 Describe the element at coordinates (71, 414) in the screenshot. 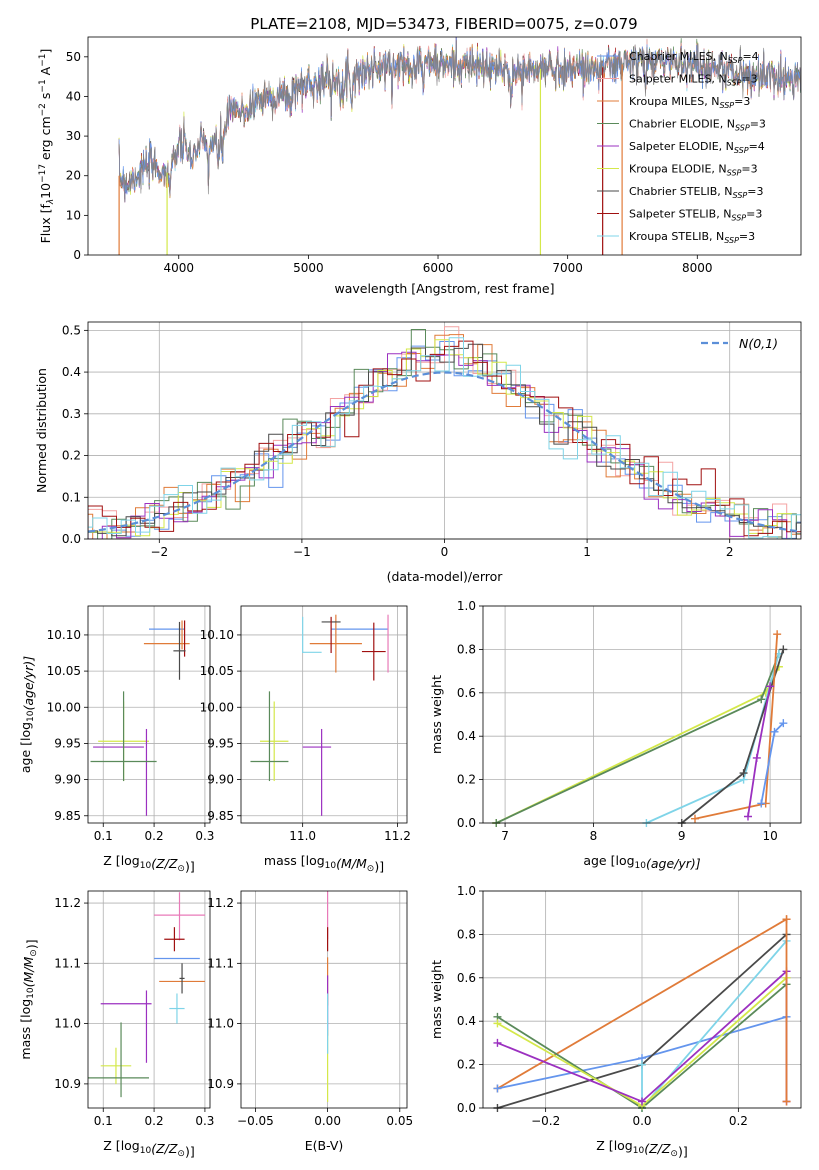

I see `tick-label-y: 0.3` at that location.